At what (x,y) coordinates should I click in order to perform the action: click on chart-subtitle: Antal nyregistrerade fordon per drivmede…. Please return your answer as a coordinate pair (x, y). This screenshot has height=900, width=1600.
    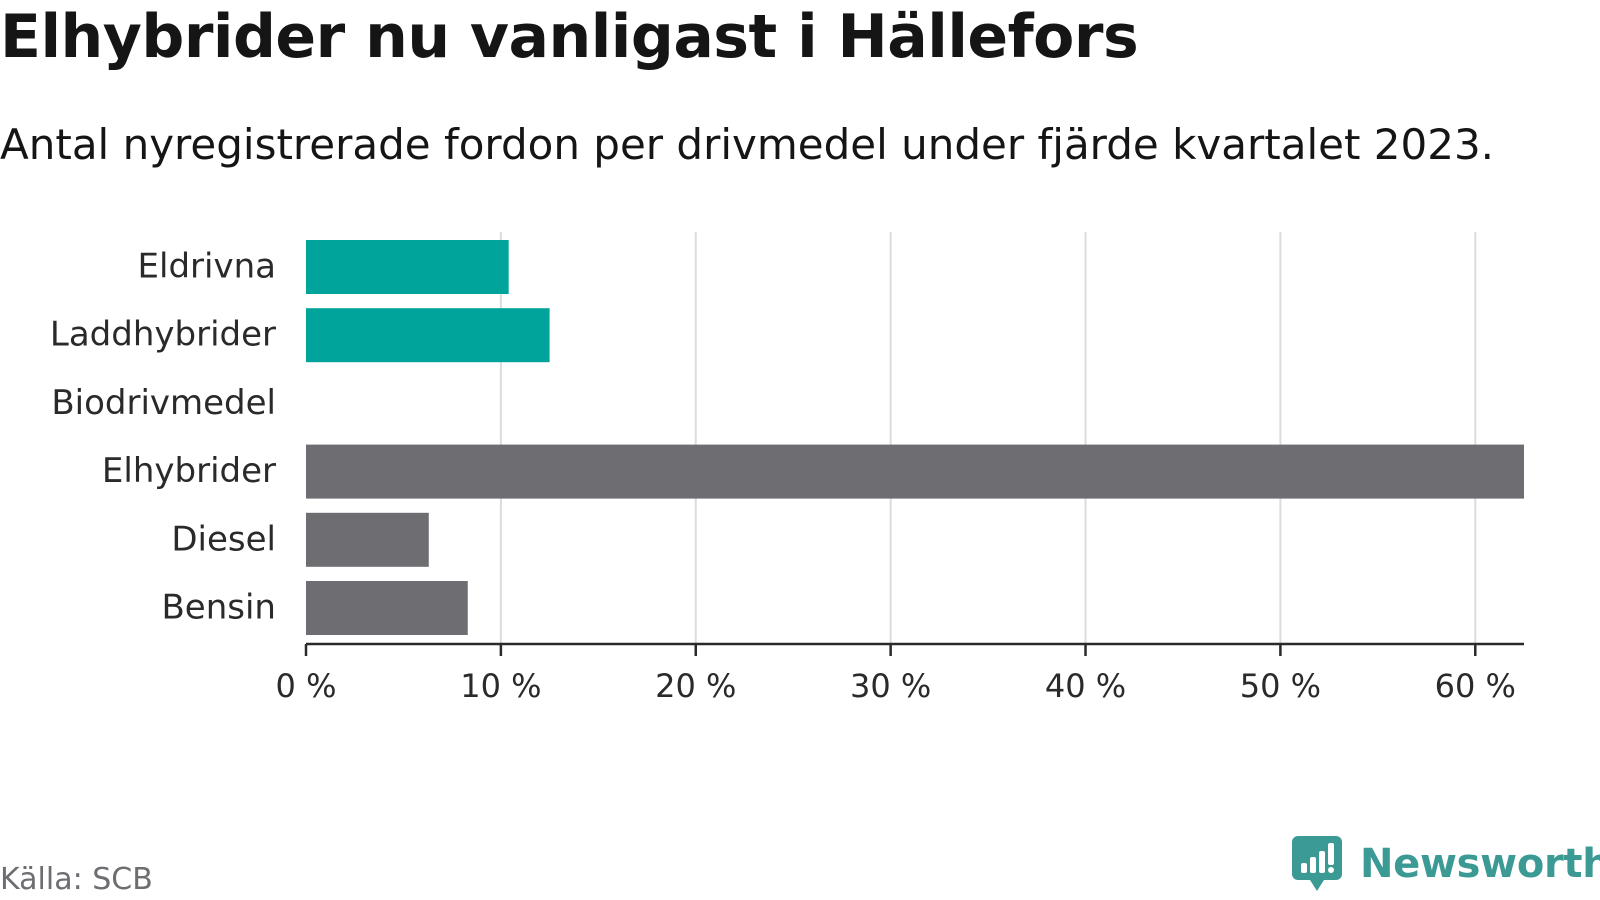
    Looking at the image, I should click on (747, 144).